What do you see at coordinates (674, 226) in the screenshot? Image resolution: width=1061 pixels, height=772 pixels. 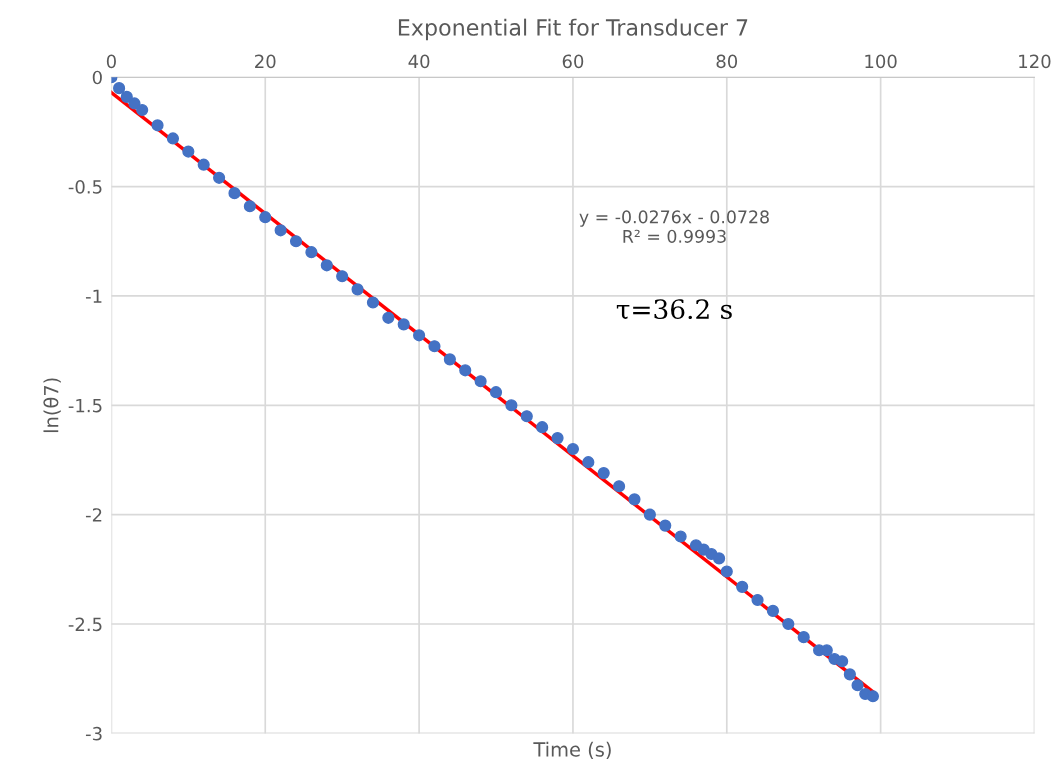 I see `annotation: y = -0.0276x - 0.0728 R² = 0.9993` at bounding box center [674, 226].